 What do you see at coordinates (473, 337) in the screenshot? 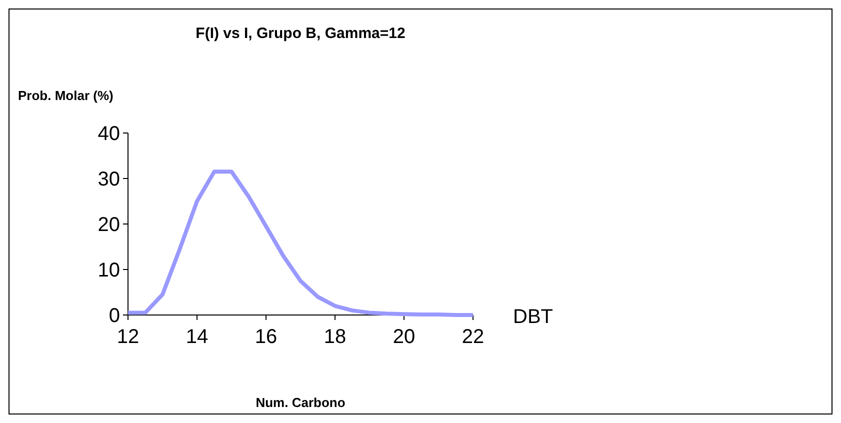
I see `x-tick-label: 22` at bounding box center [473, 337].